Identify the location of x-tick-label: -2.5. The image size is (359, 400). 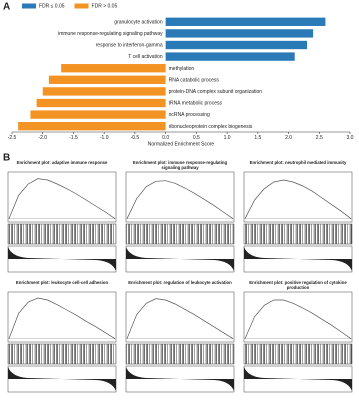
(12, 138).